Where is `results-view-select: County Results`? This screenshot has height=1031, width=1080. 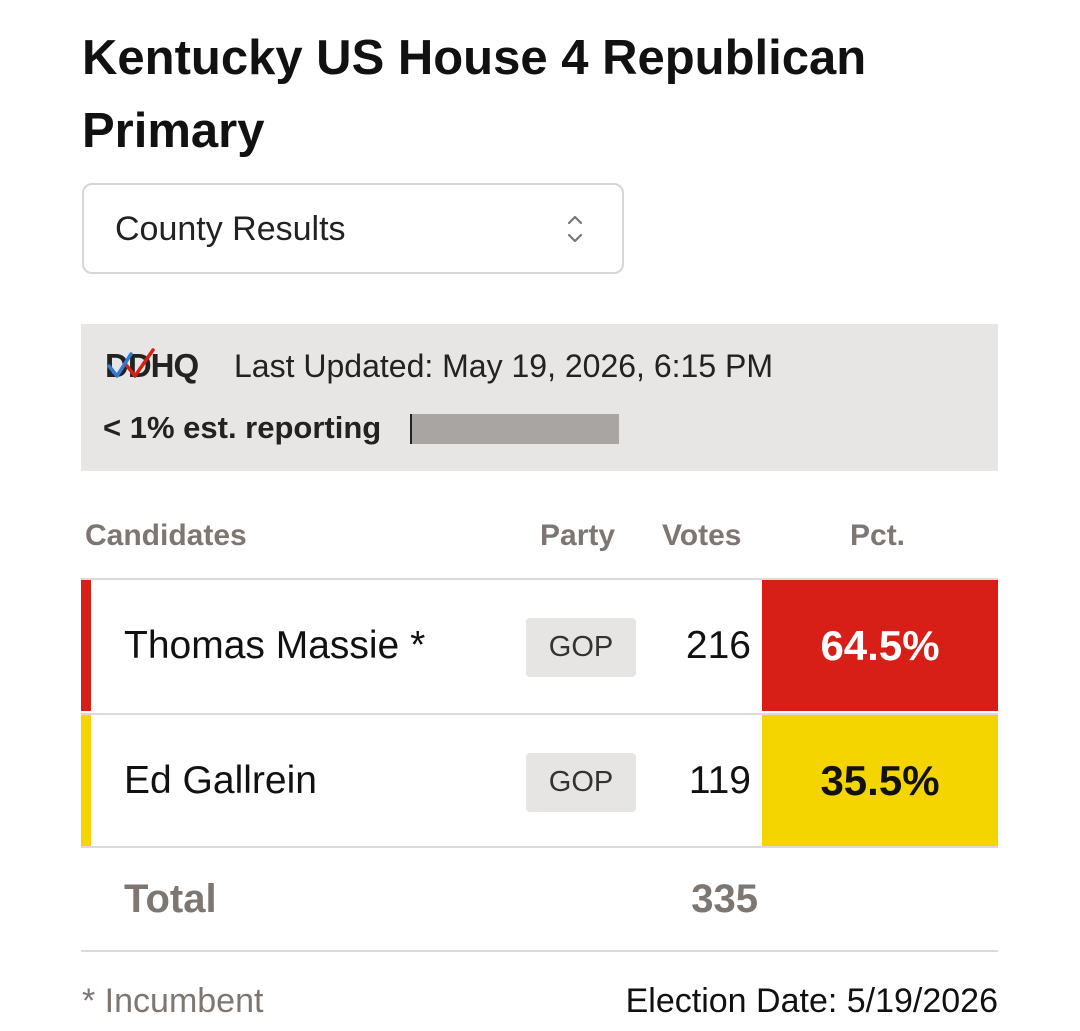 results-view-select: County Results is located at coordinates (353, 228).